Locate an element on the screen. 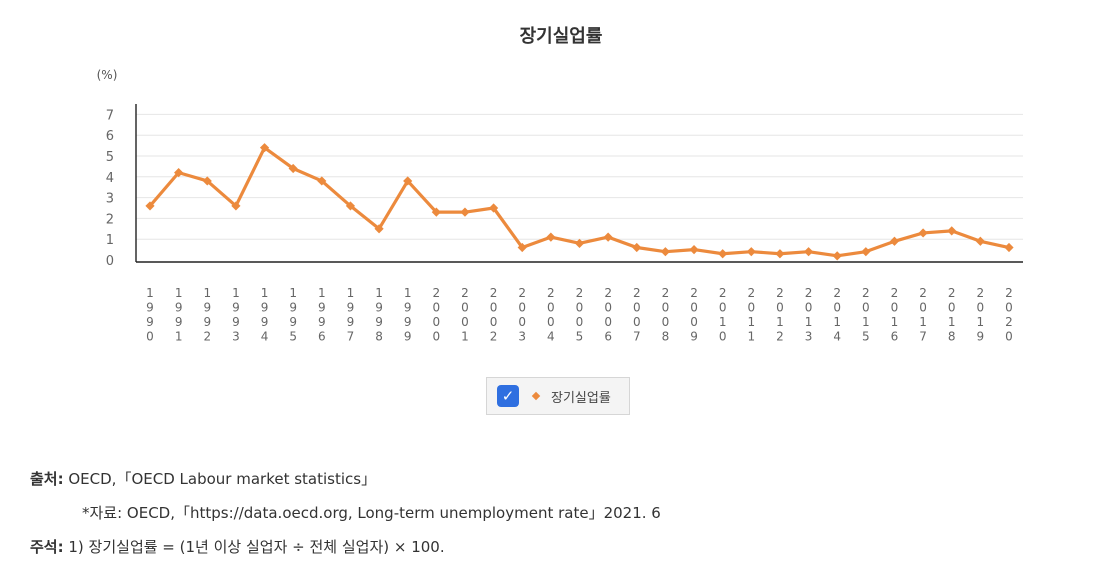 The width and height of the screenshot is (1108, 569). y-tick-label: 5 is located at coordinates (110, 157).